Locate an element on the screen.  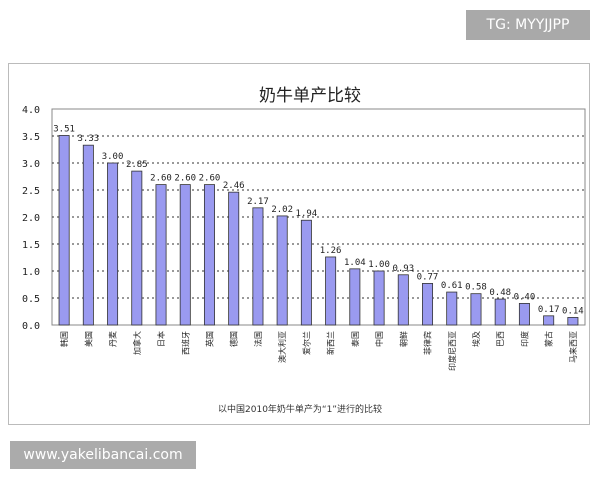
data-label: 0.40 is located at coordinates (525, 297).